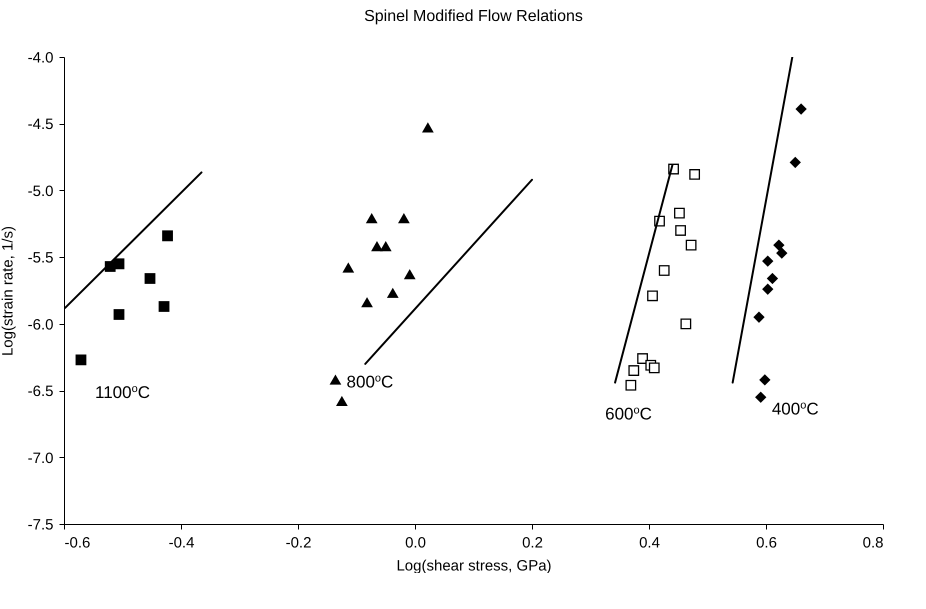 Image resolution: width=926 pixels, height=609 pixels. Describe the element at coordinates (41, 258) in the screenshot. I see `y-tick-label: -5.5` at that location.